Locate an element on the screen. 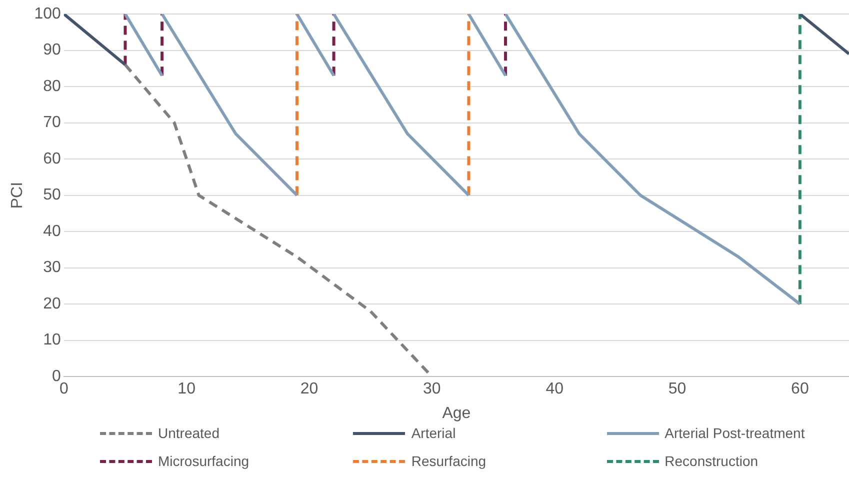 The image size is (849, 483). x-tick-label: 20 is located at coordinates (309, 389).